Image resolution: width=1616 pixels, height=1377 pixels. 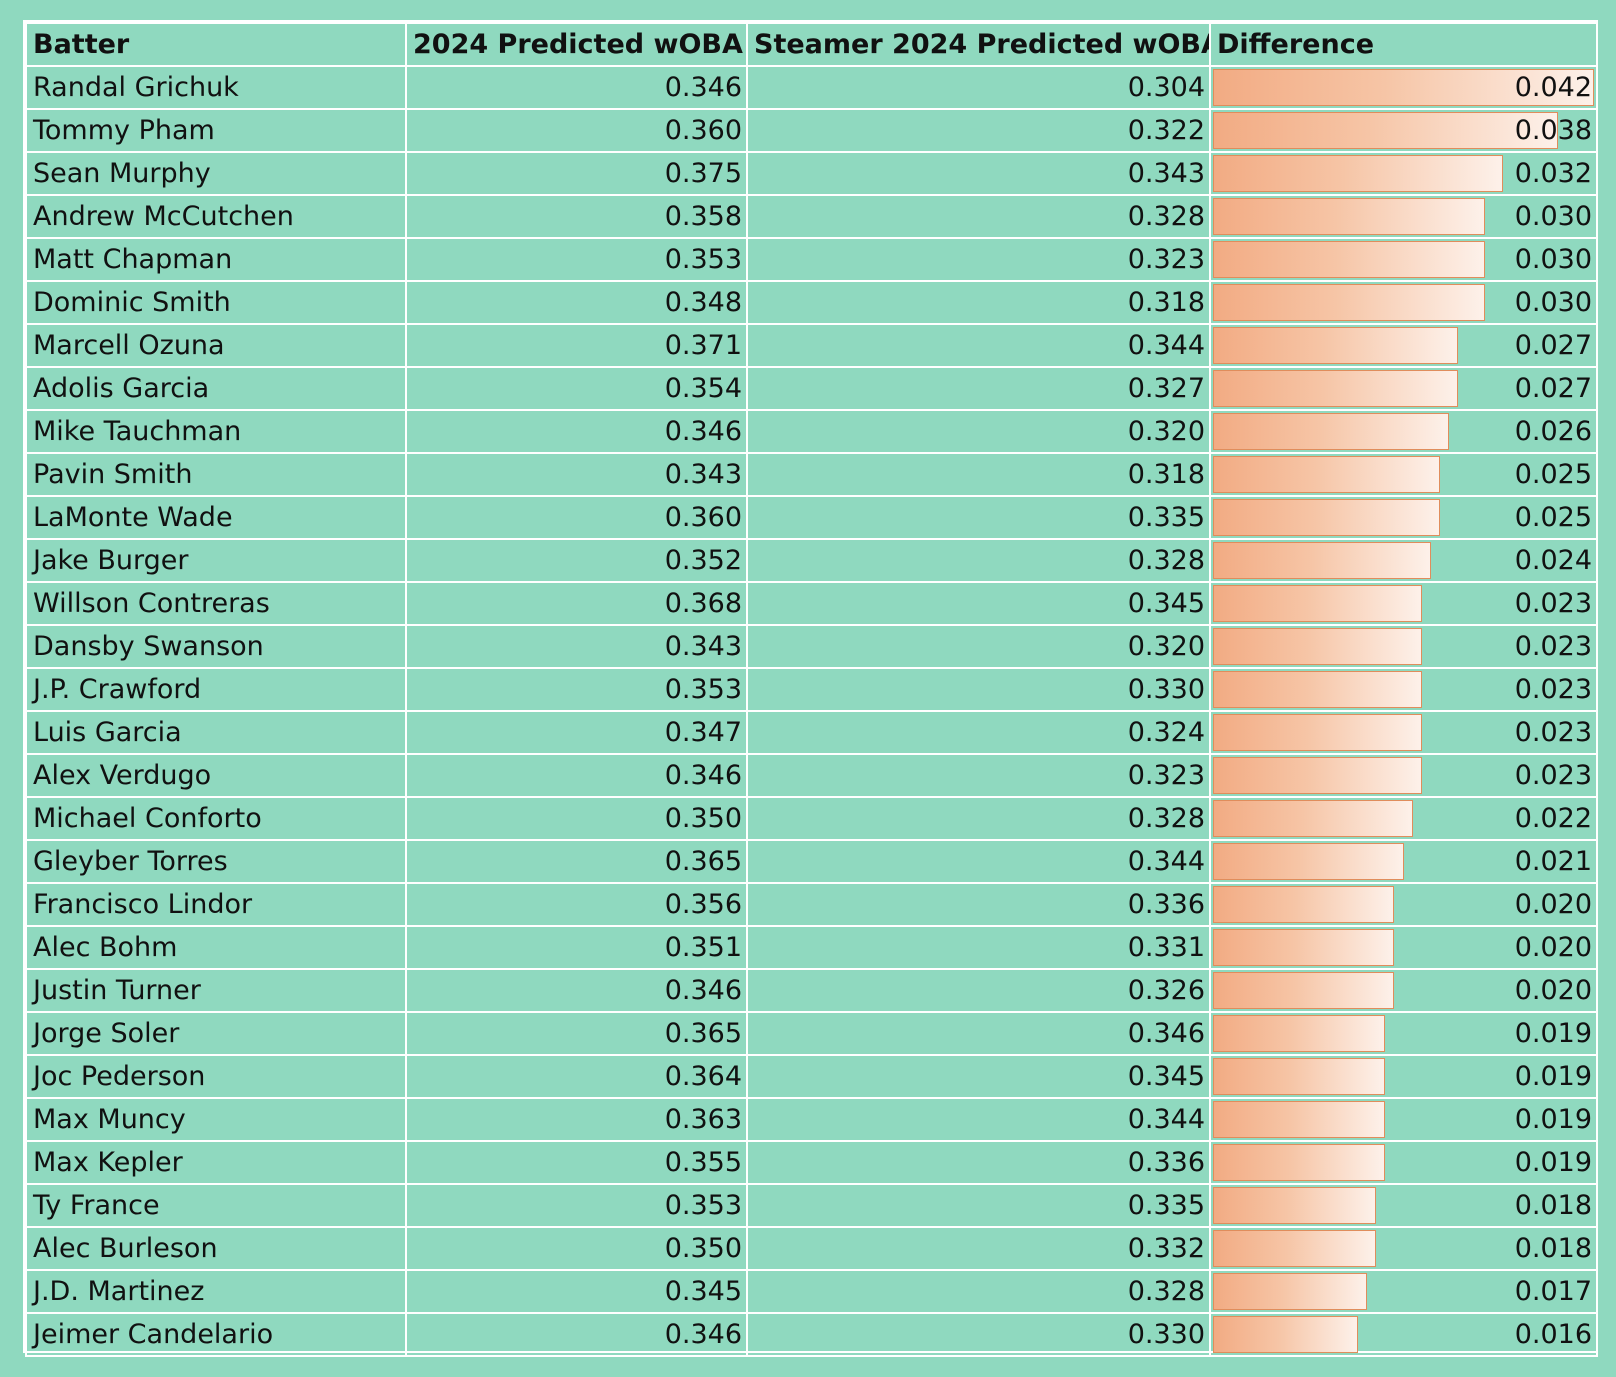 What do you see at coordinates (978, 474) in the screenshot?
I see `cell-steamer-woba: 0.318` at bounding box center [978, 474].